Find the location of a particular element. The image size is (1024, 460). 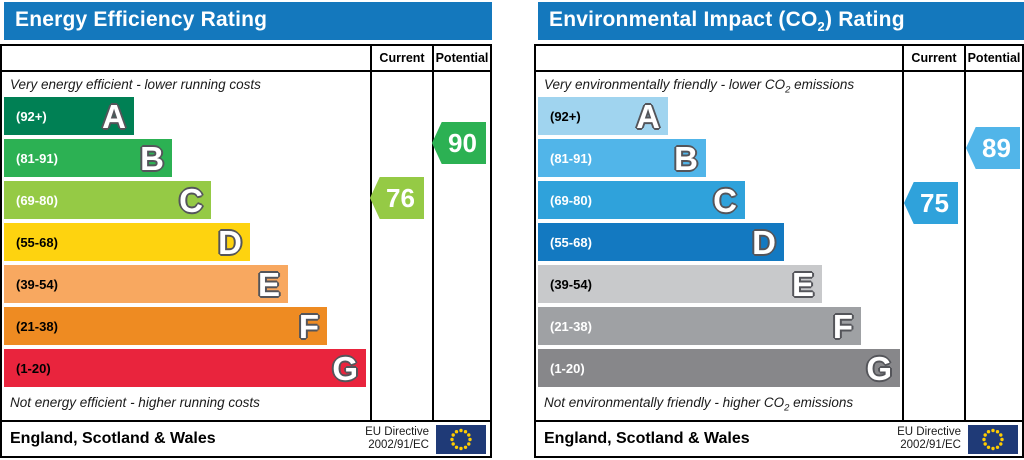

current-rating-value: 76 is located at coordinates (400, 197).